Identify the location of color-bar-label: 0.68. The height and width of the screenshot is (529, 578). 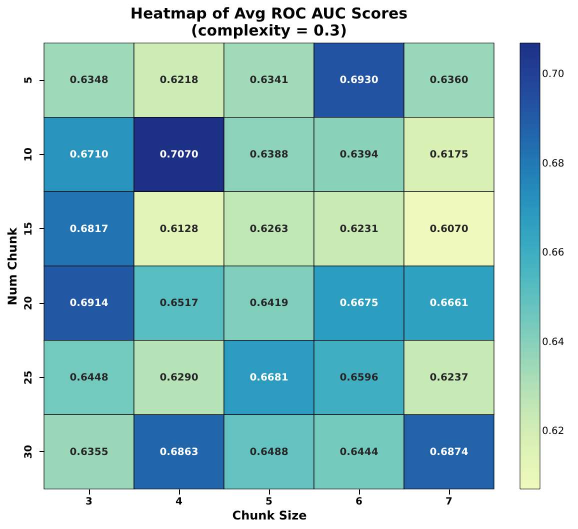
(553, 164).